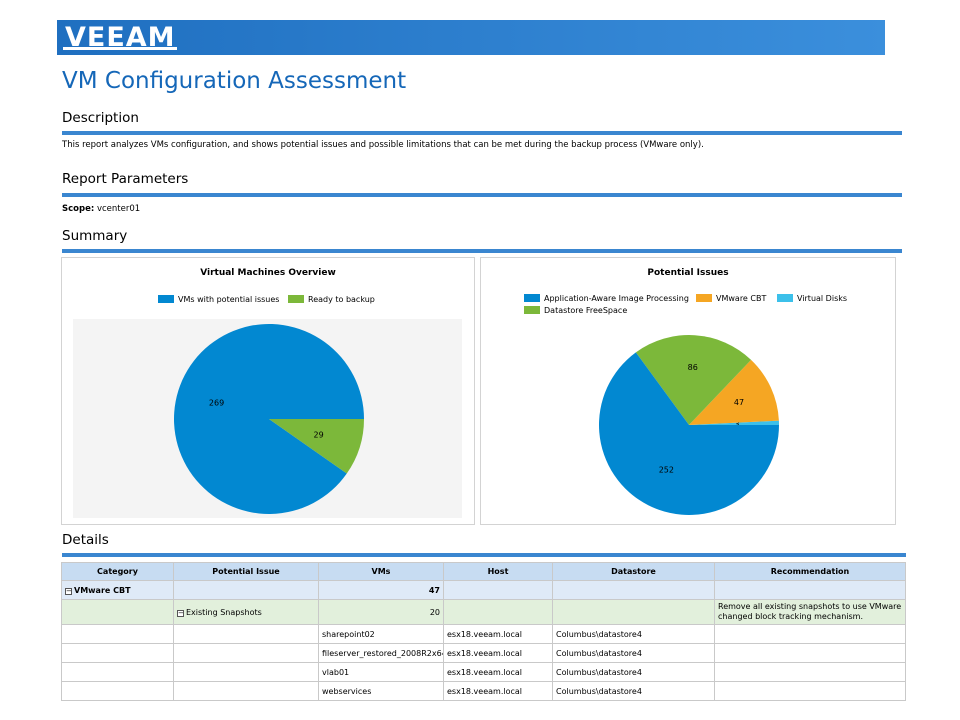 This screenshot has width=960, height=720. I want to click on chart-title: Virtual Machines Overview, so click(268, 273).